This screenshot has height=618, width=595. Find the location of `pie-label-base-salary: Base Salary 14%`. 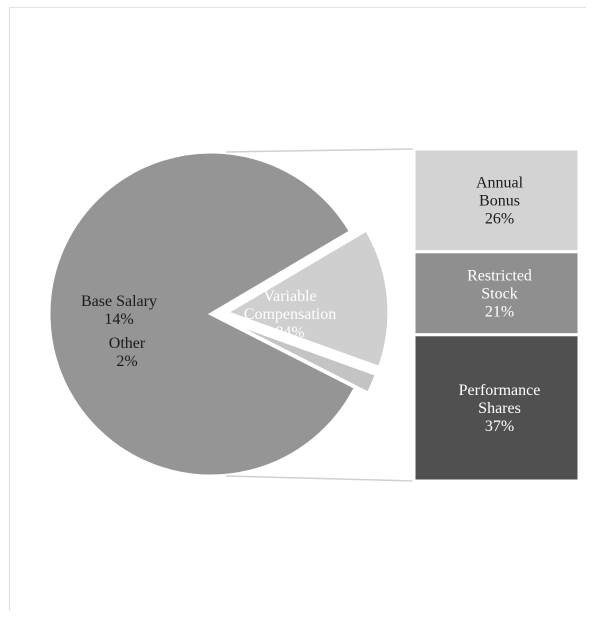

pie-label-base-salary: Base Salary 14% is located at coordinates (119, 310).